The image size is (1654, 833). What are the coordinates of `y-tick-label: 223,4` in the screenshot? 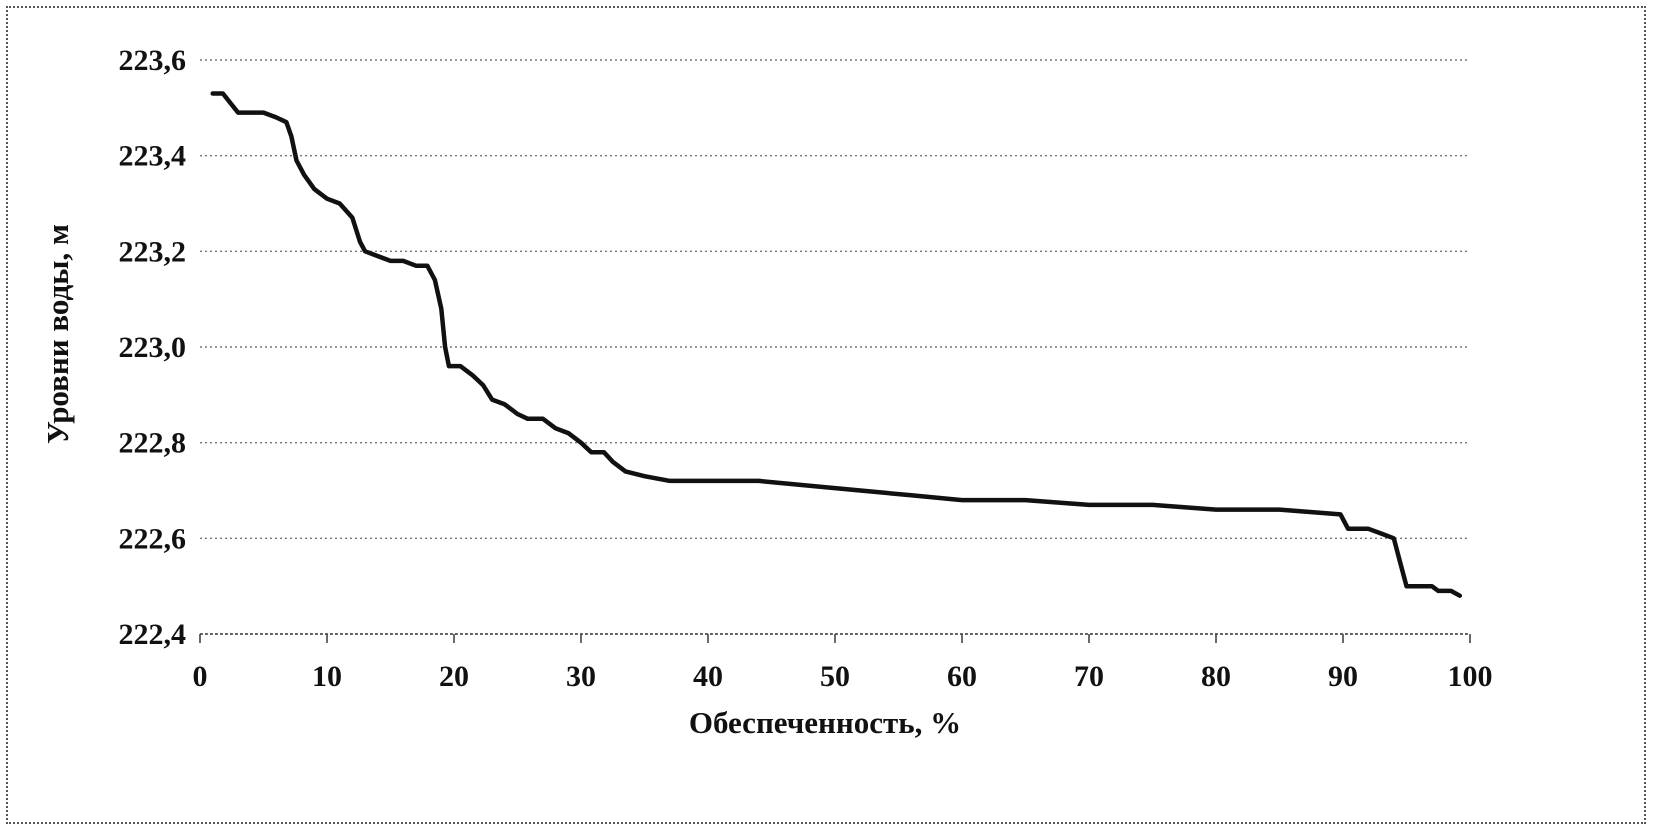 It's located at (153, 156).